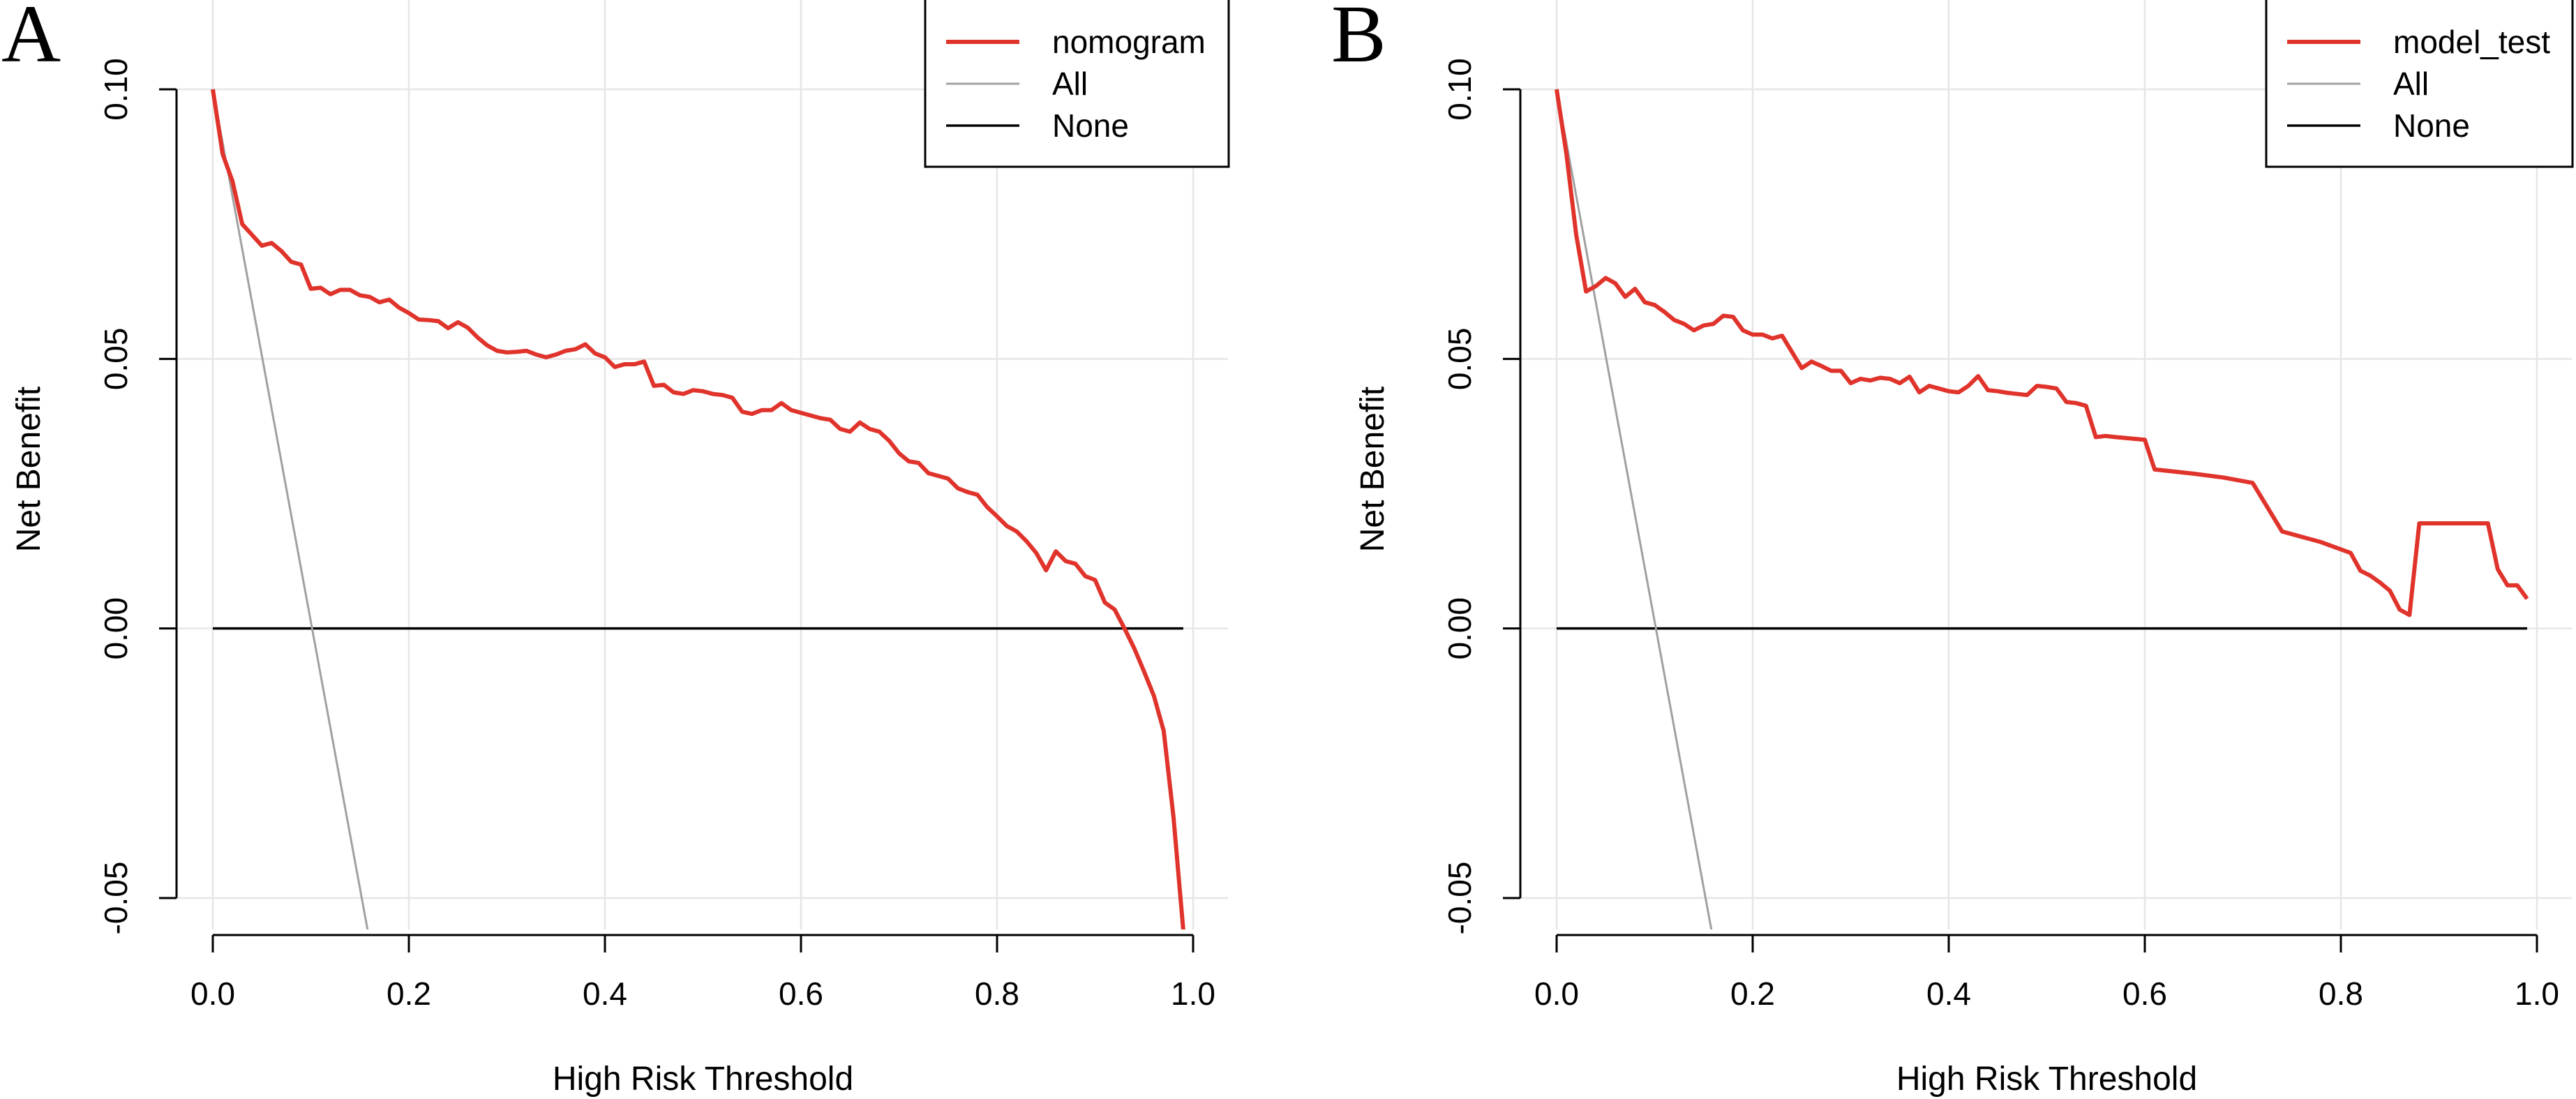 The image size is (2576, 1099). Describe the element at coordinates (31, 40) in the screenshot. I see `panel-label: A` at that location.